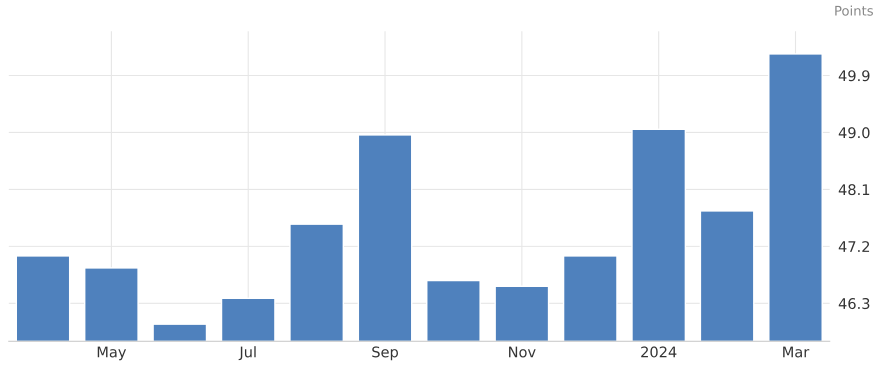 The image size is (878, 367). I want to click on x-tick-label: Jul, so click(247, 353).